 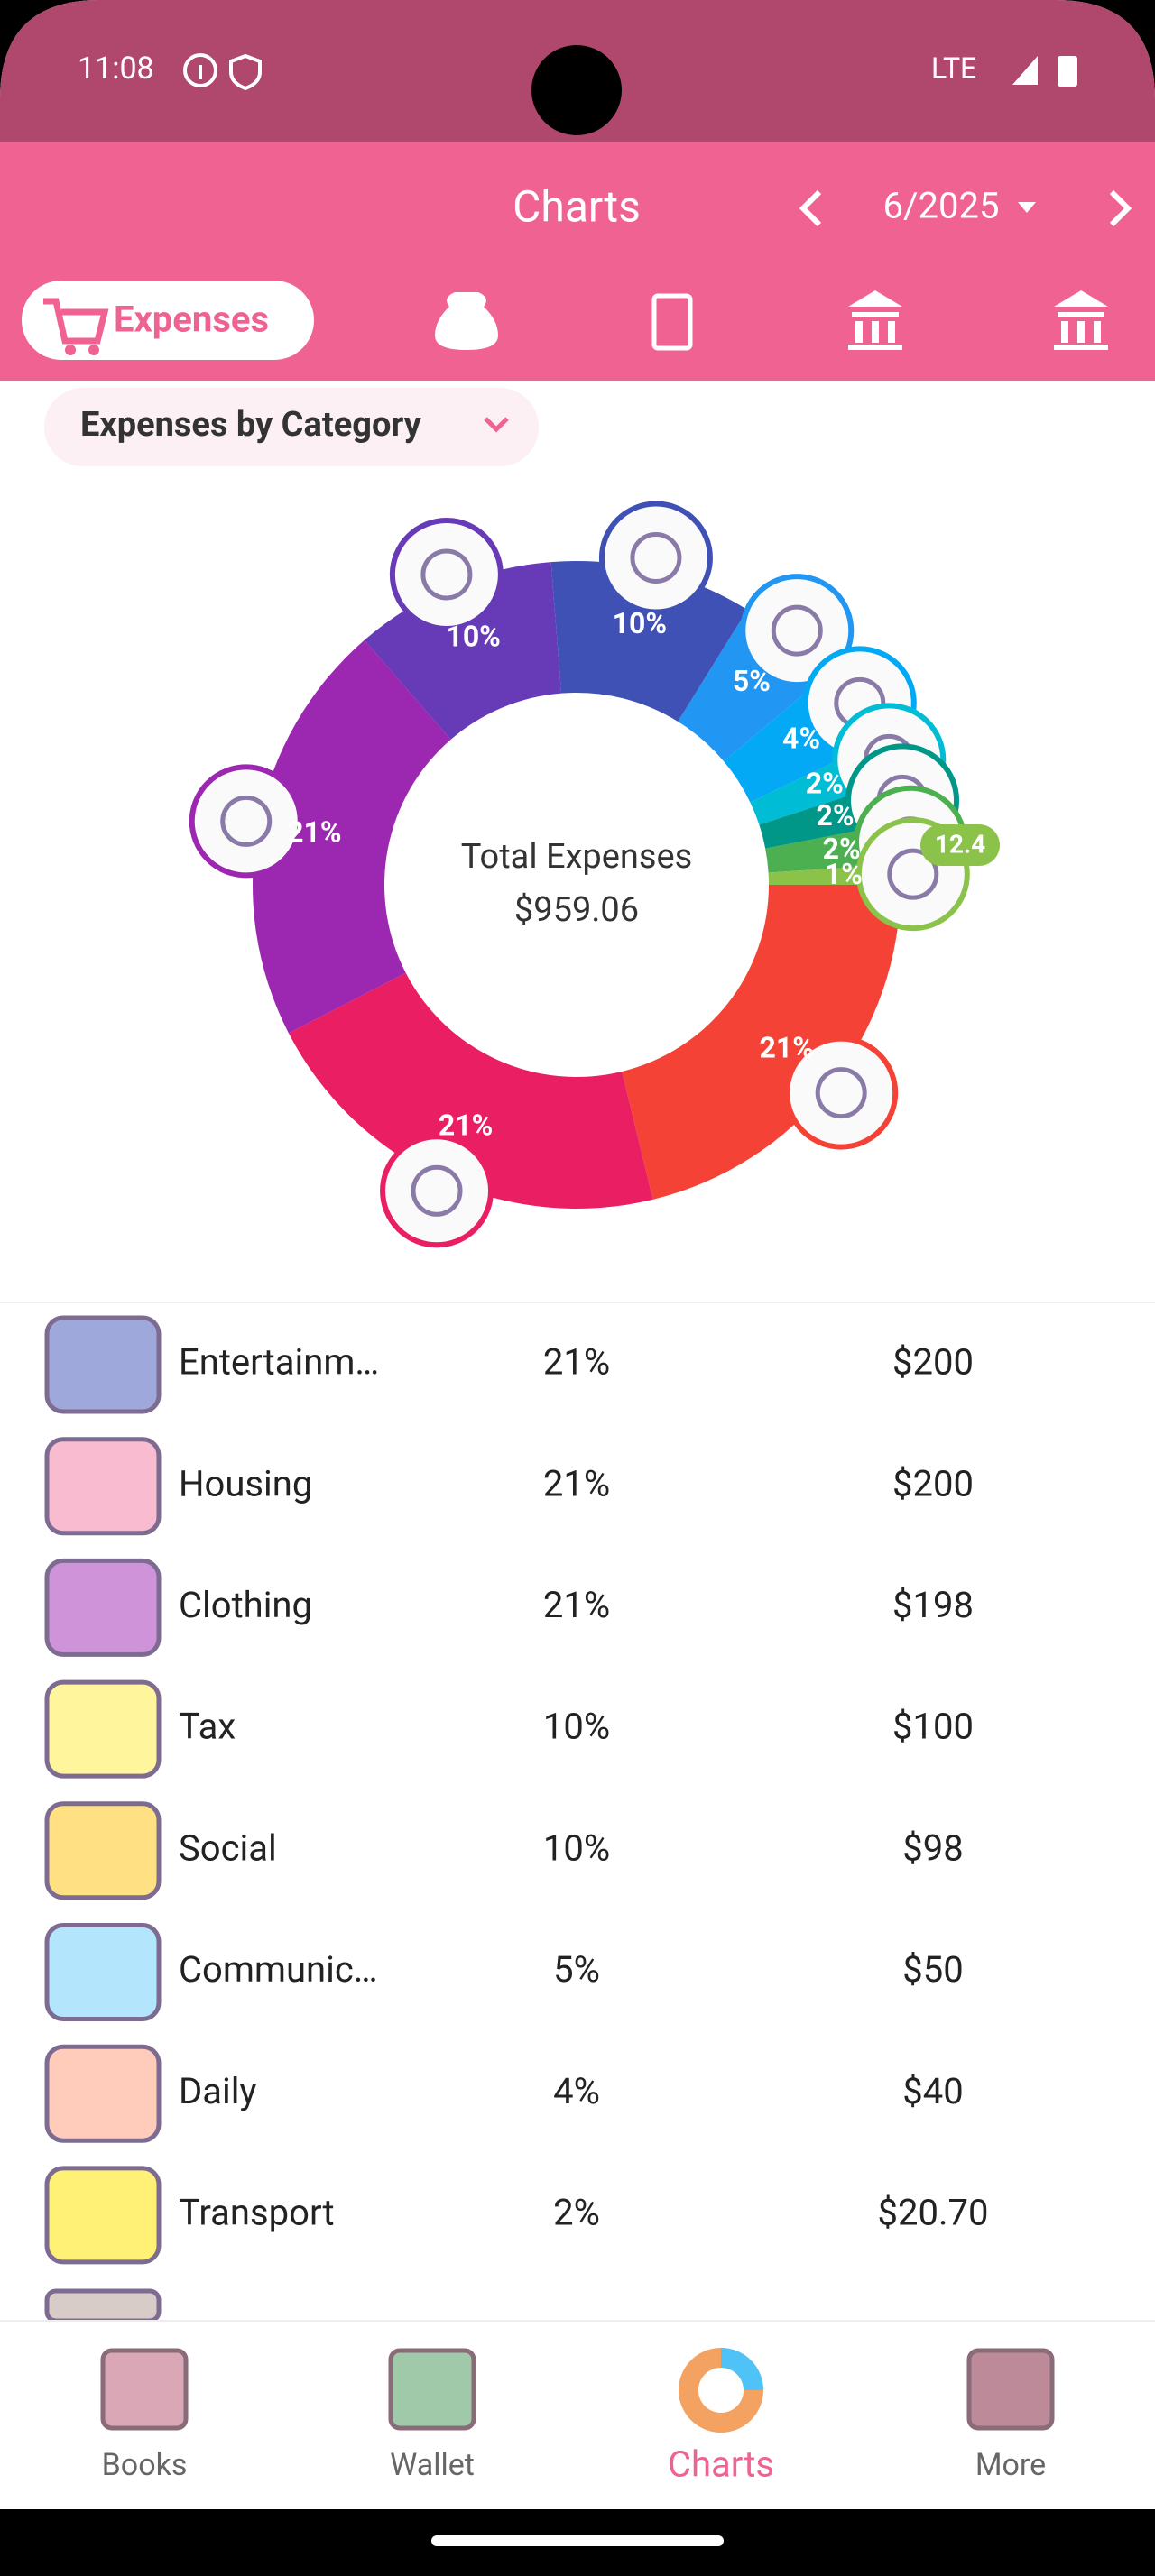 I want to click on home-indicator, so click(x=577, y=2540).